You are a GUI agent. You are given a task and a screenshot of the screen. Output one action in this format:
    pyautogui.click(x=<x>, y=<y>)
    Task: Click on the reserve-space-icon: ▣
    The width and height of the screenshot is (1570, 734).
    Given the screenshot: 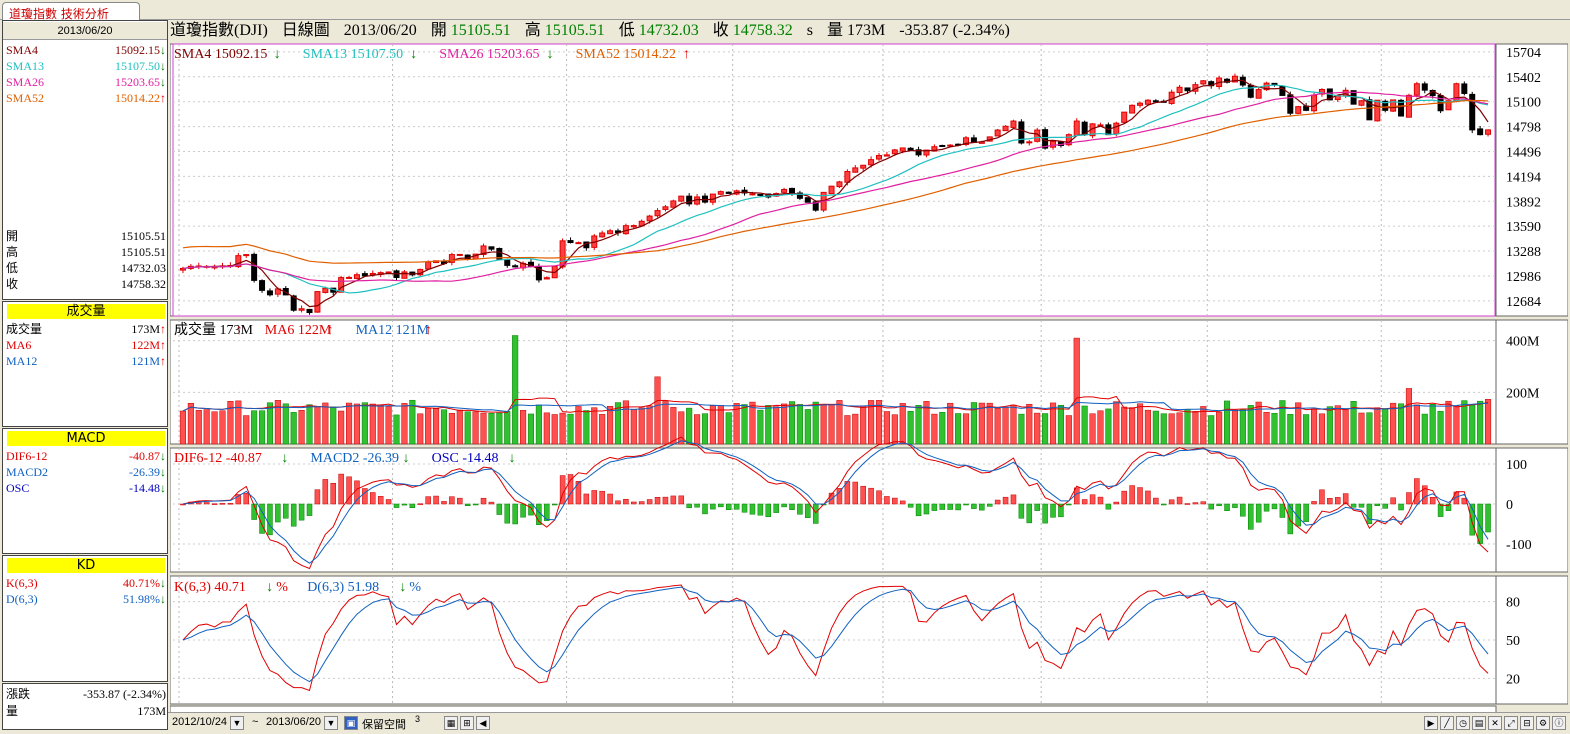 What is the action you would take?
    pyautogui.click(x=351, y=723)
    